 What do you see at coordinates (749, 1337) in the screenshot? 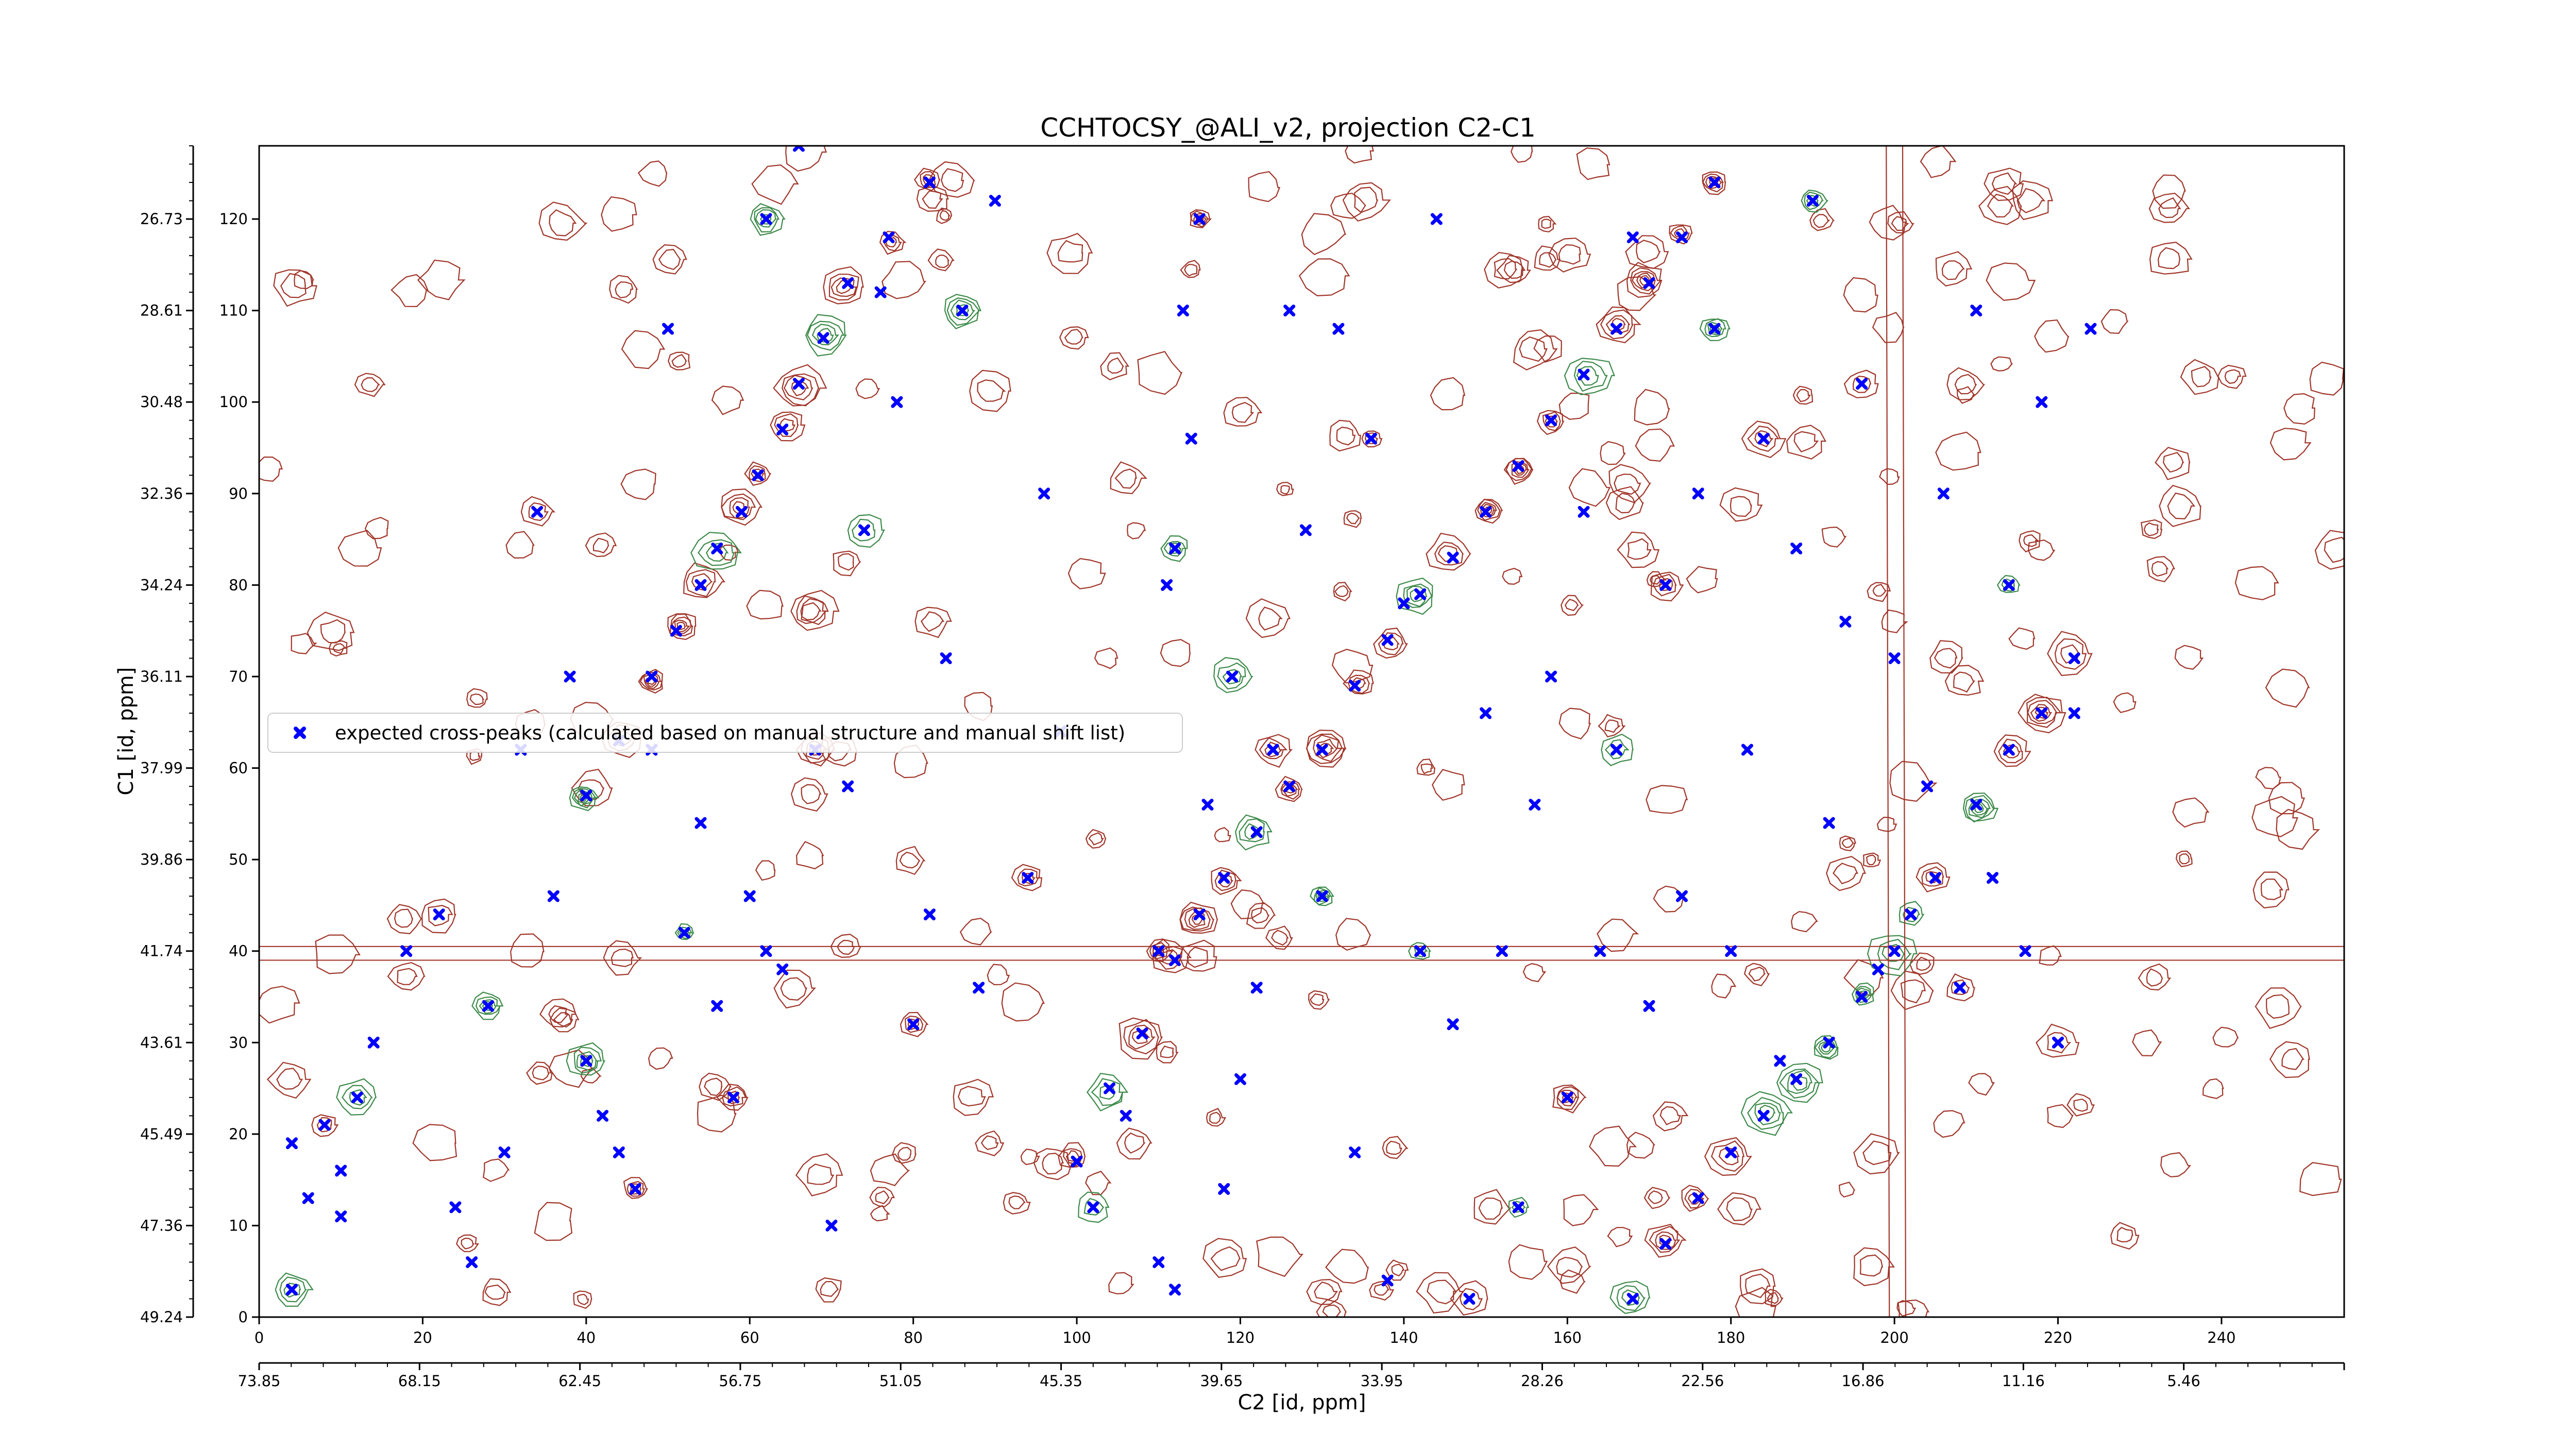
I see `x-index-tick-label: 60` at bounding box center [749, 1337].